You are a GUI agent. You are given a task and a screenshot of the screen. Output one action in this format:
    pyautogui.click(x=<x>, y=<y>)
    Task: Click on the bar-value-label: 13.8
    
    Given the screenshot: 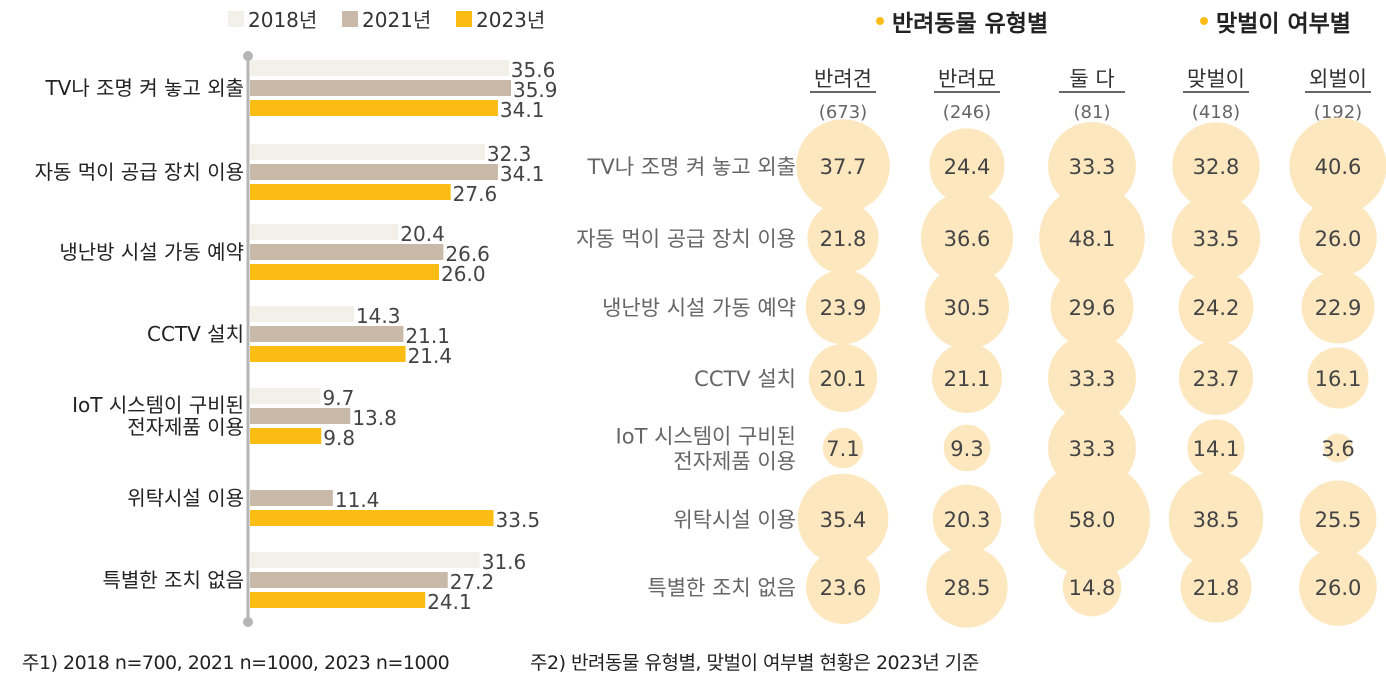 What is the action you would take?
    pyautogui.click(x=374, y=418)
    